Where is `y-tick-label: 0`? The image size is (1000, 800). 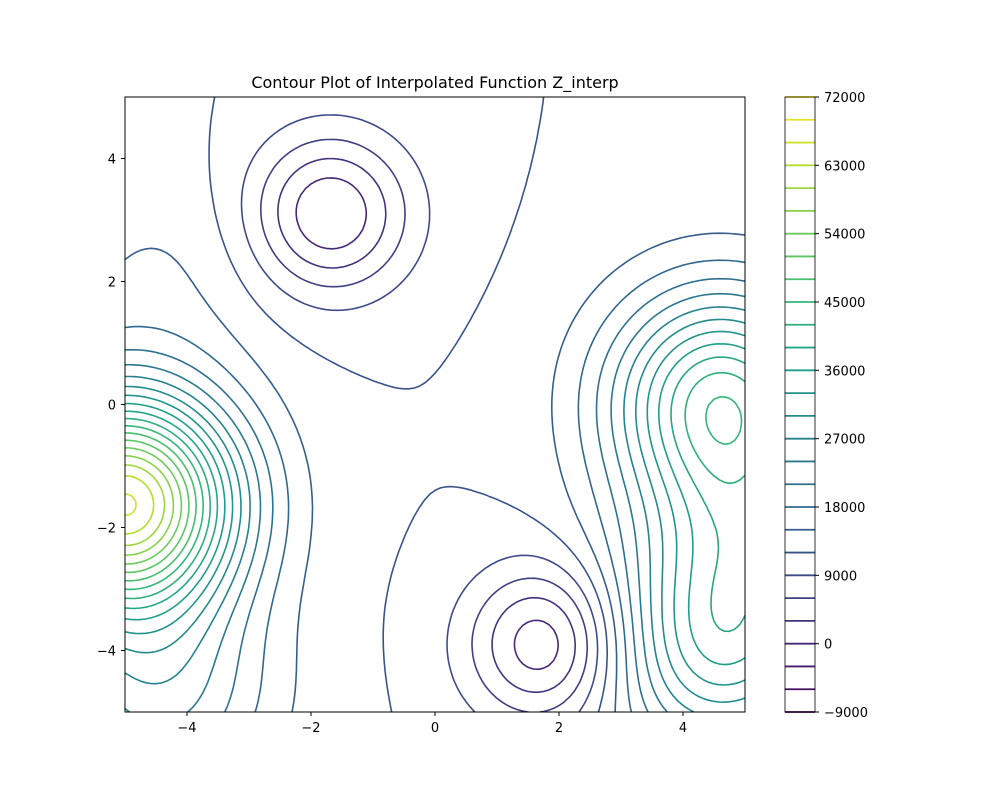 y-tick-label: 0 is located at coordinates (112, 406).